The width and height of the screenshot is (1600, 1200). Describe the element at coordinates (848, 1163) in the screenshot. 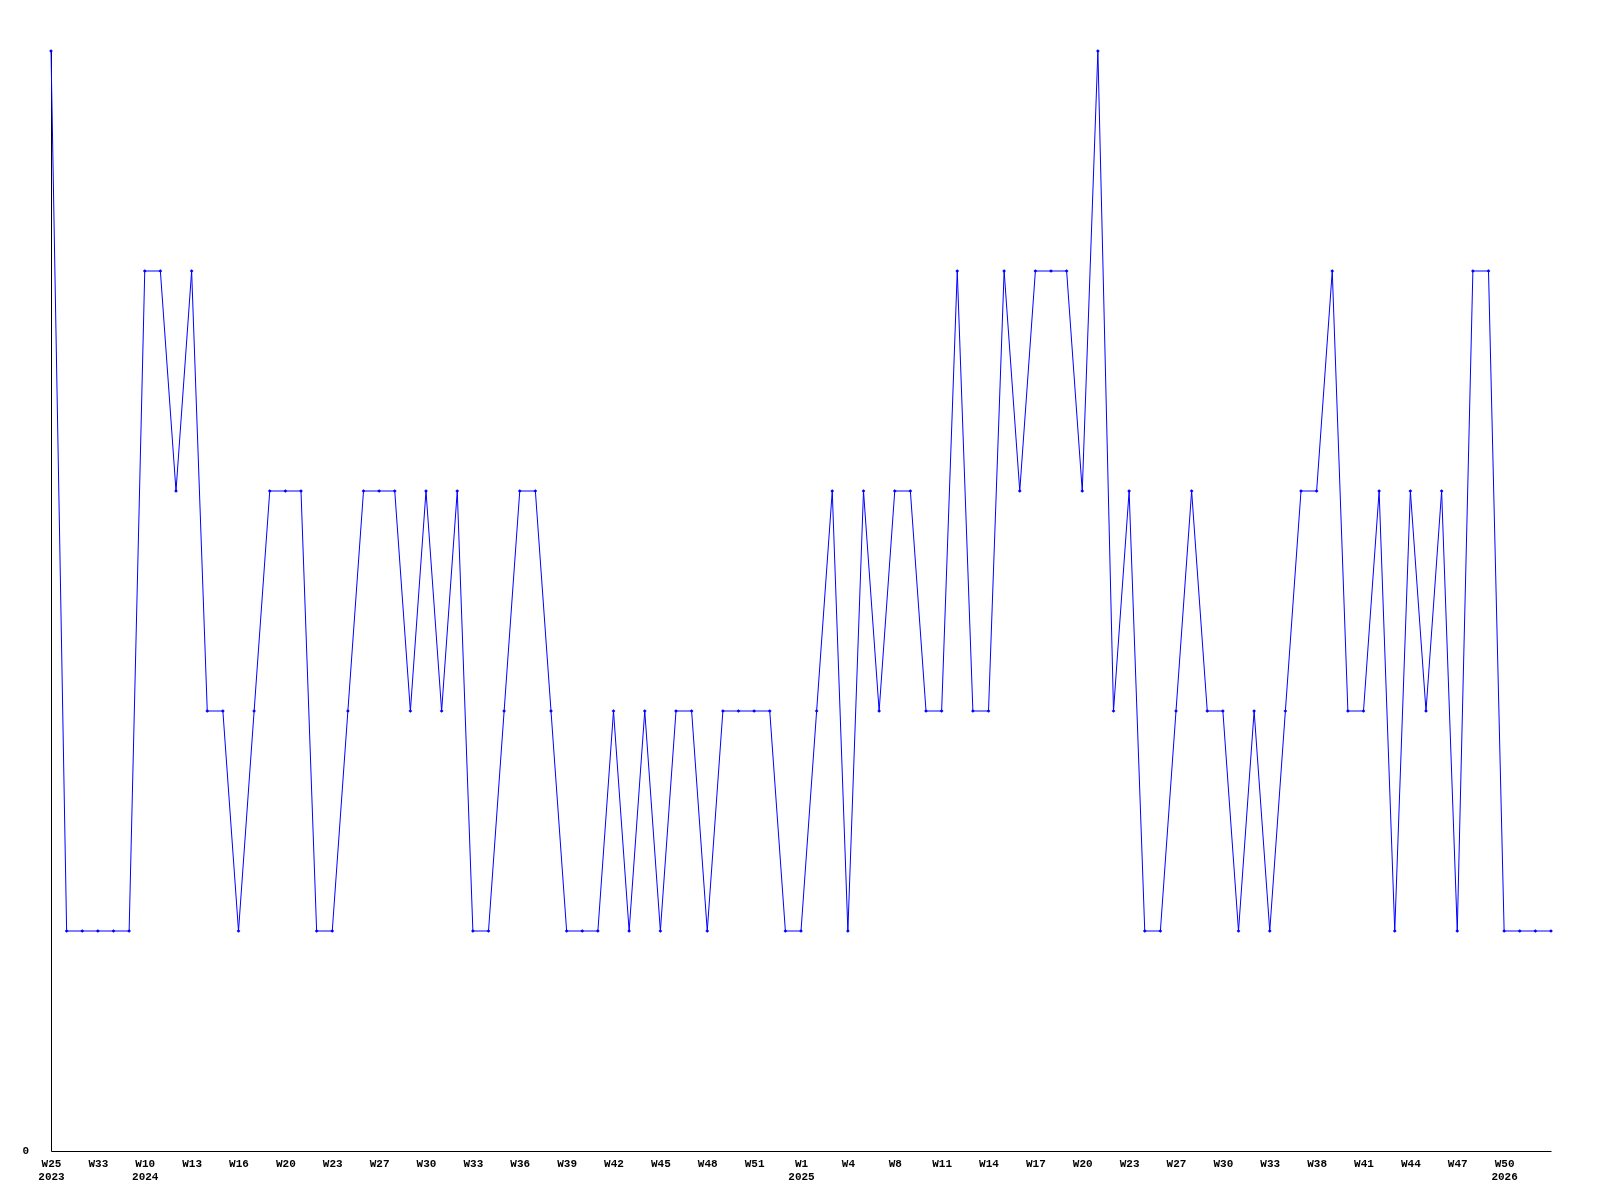

I see `x-tick-label: W4` at that location.